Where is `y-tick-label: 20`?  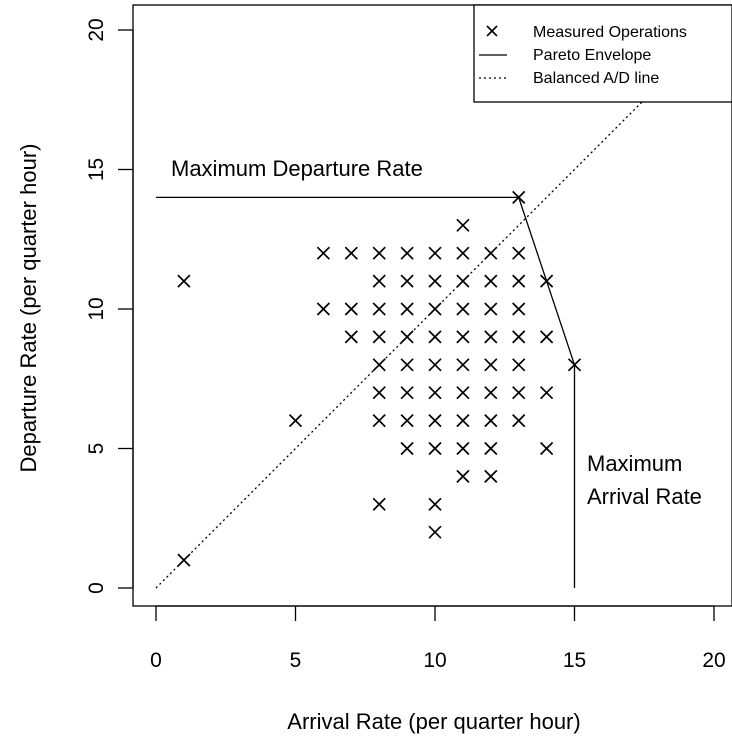 y-tick-label: 20 is located at coordinates (96, 29).